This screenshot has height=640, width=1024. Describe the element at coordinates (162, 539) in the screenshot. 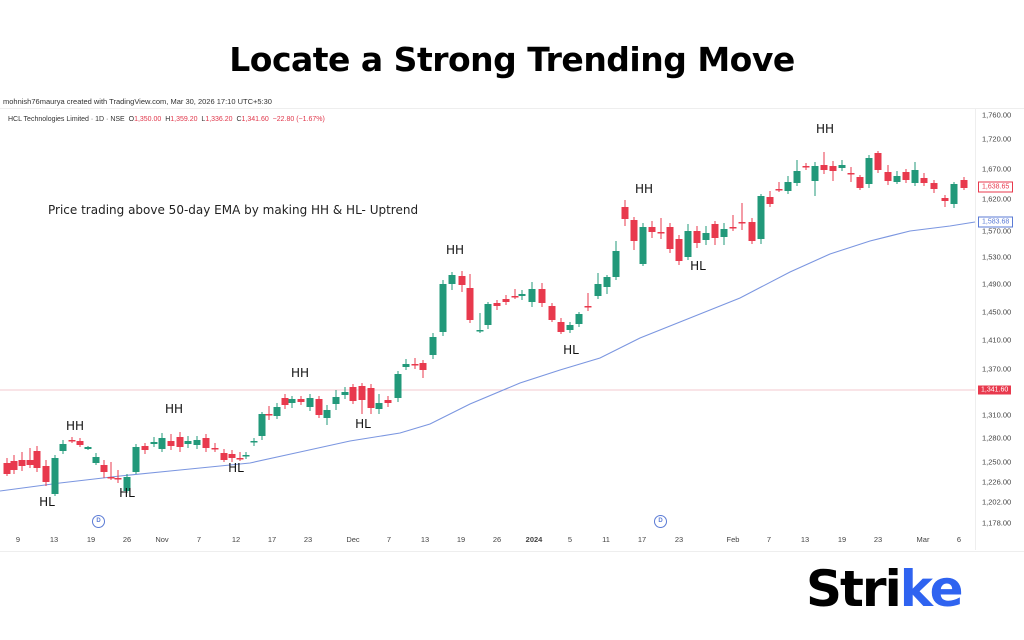

I see `x-tick-label: Nov` at that location.